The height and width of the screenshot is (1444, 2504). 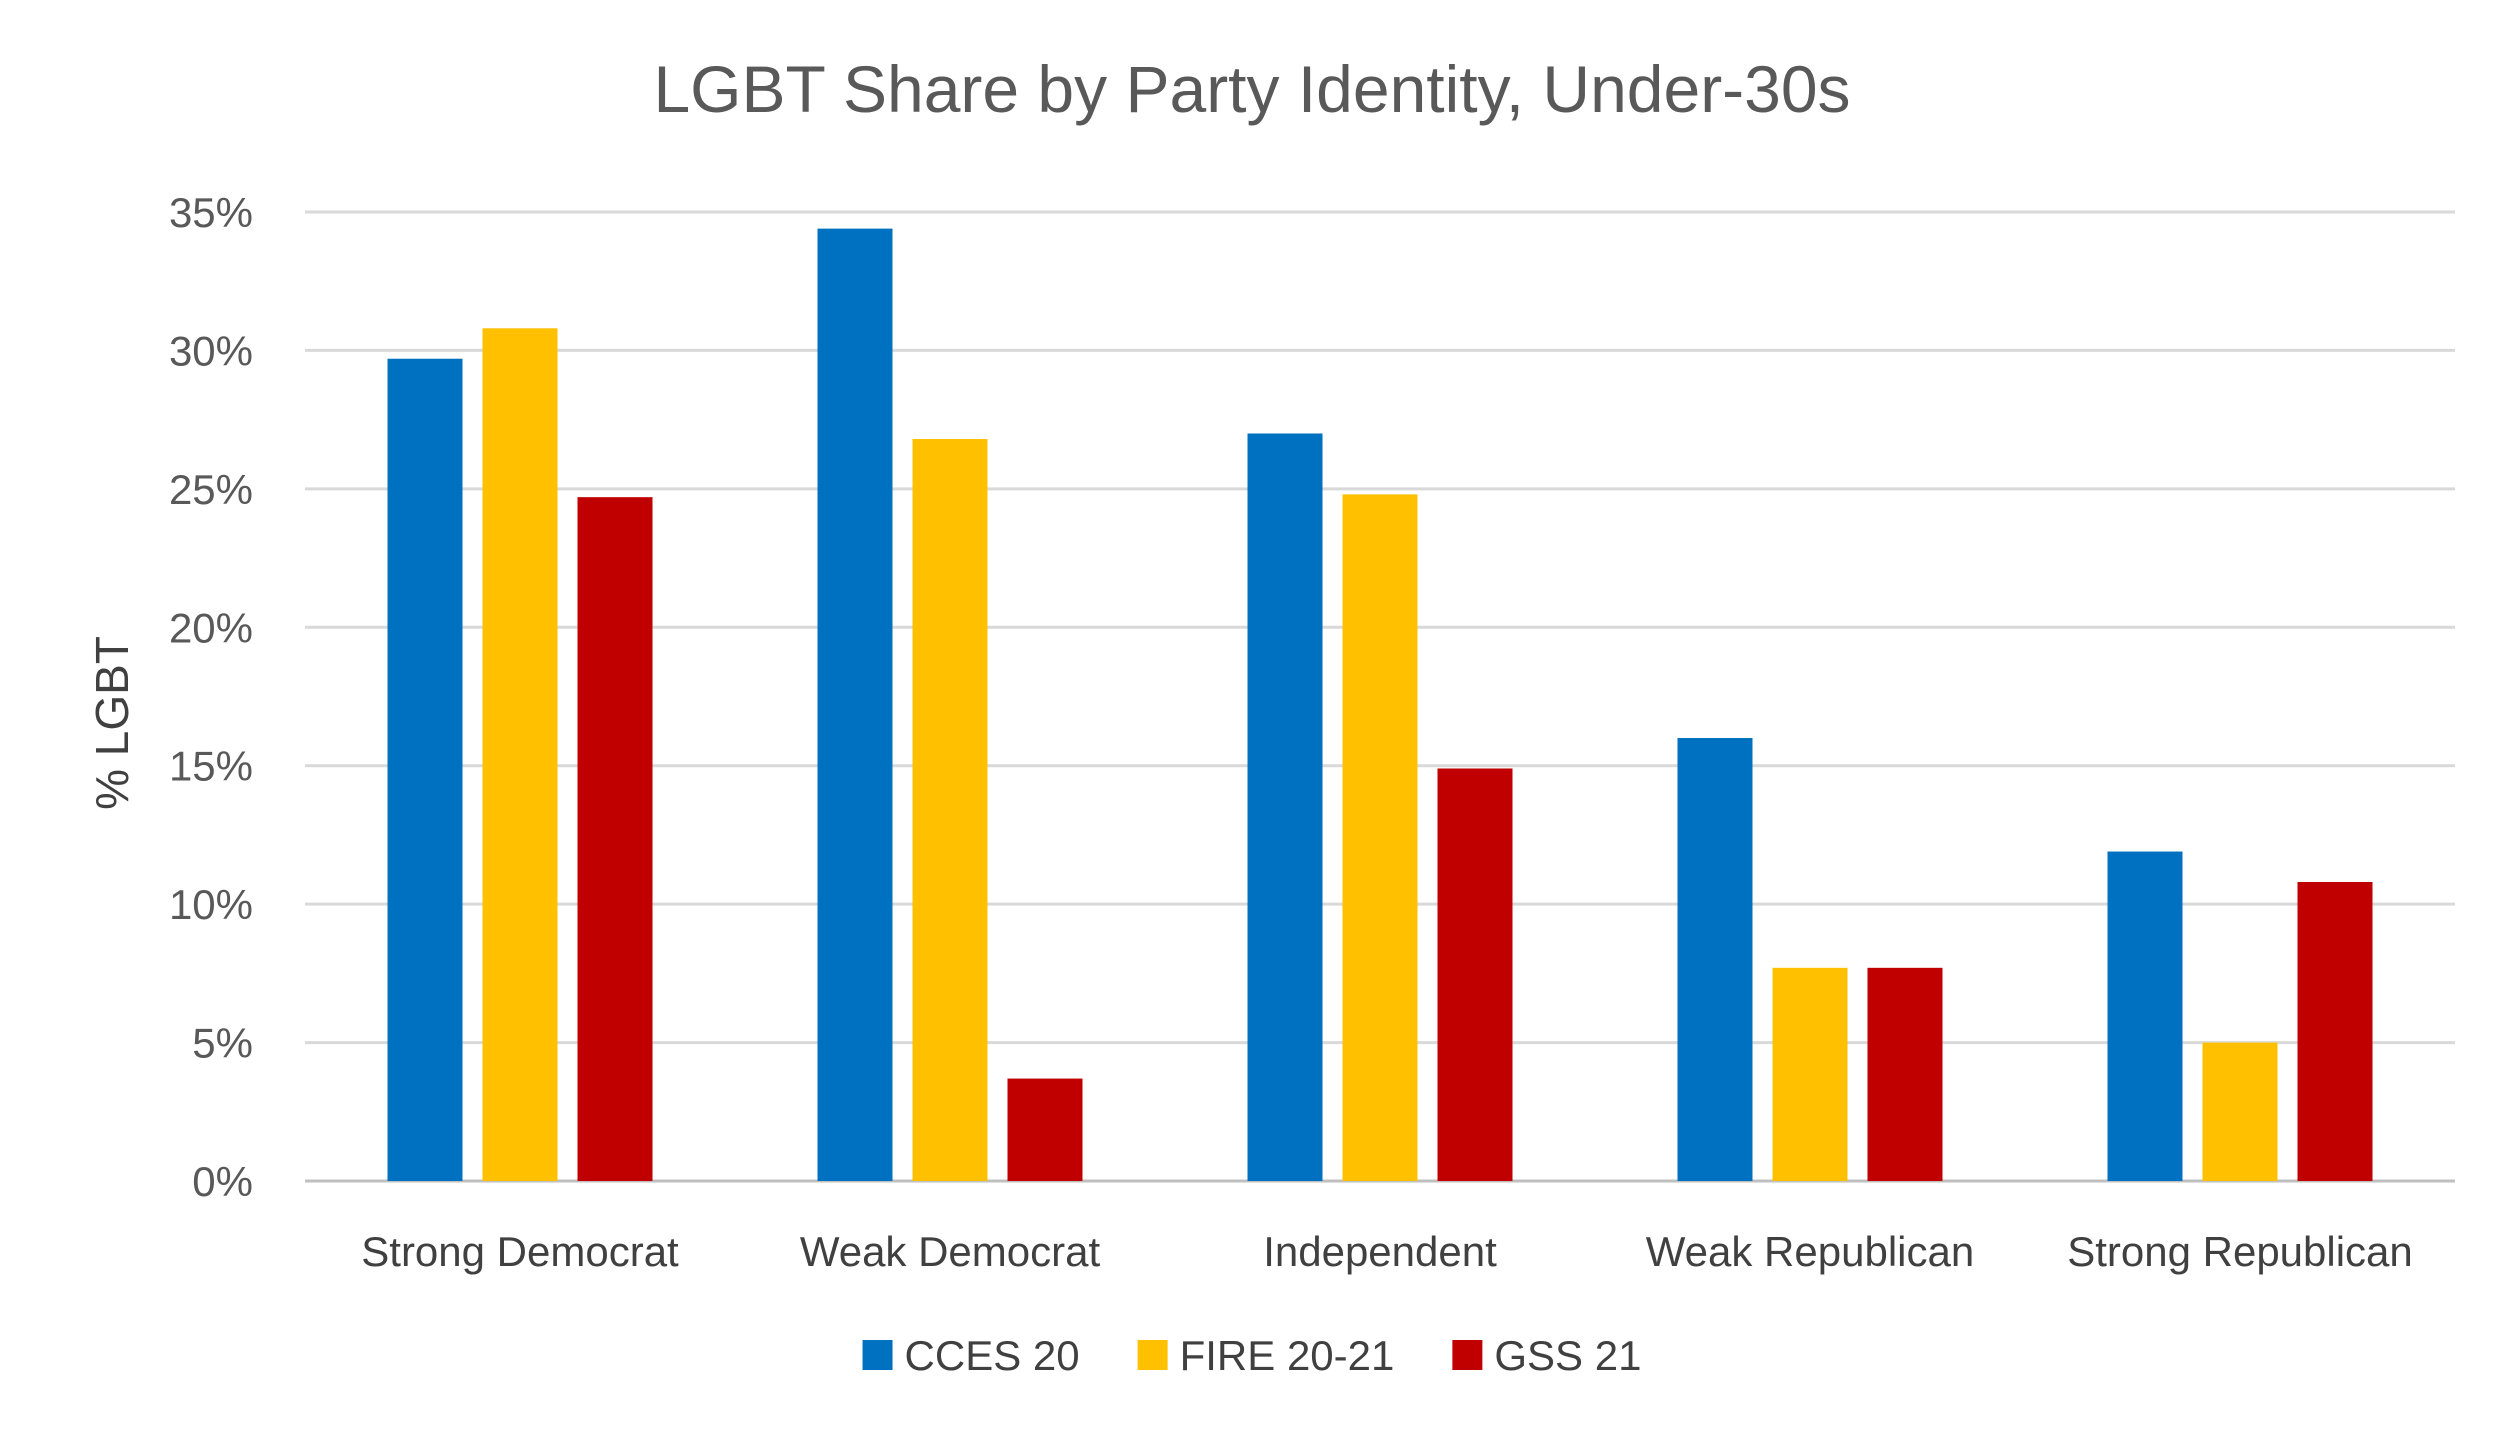 What do you see at coordinates (992, 1355) in the screenshot?
I see `legend-label: CCES 20` at bounding box center [992, 1355].